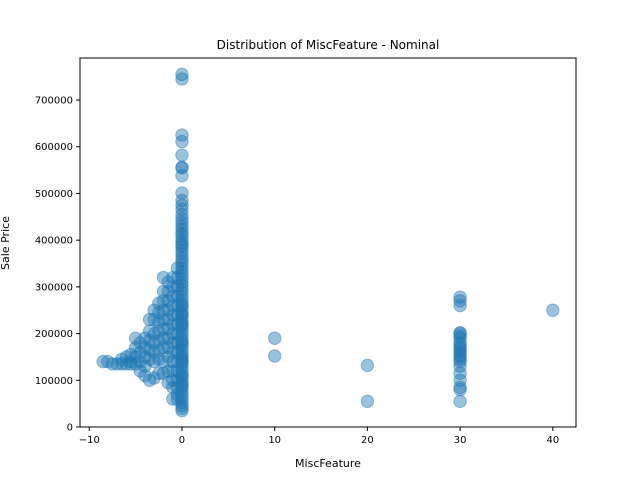 This screenshot has width=640, height=480. What do you see at coordinates (460, 440) in the screenshot?
I see `x-tick-label: 30` at bounding box center [460, 440].